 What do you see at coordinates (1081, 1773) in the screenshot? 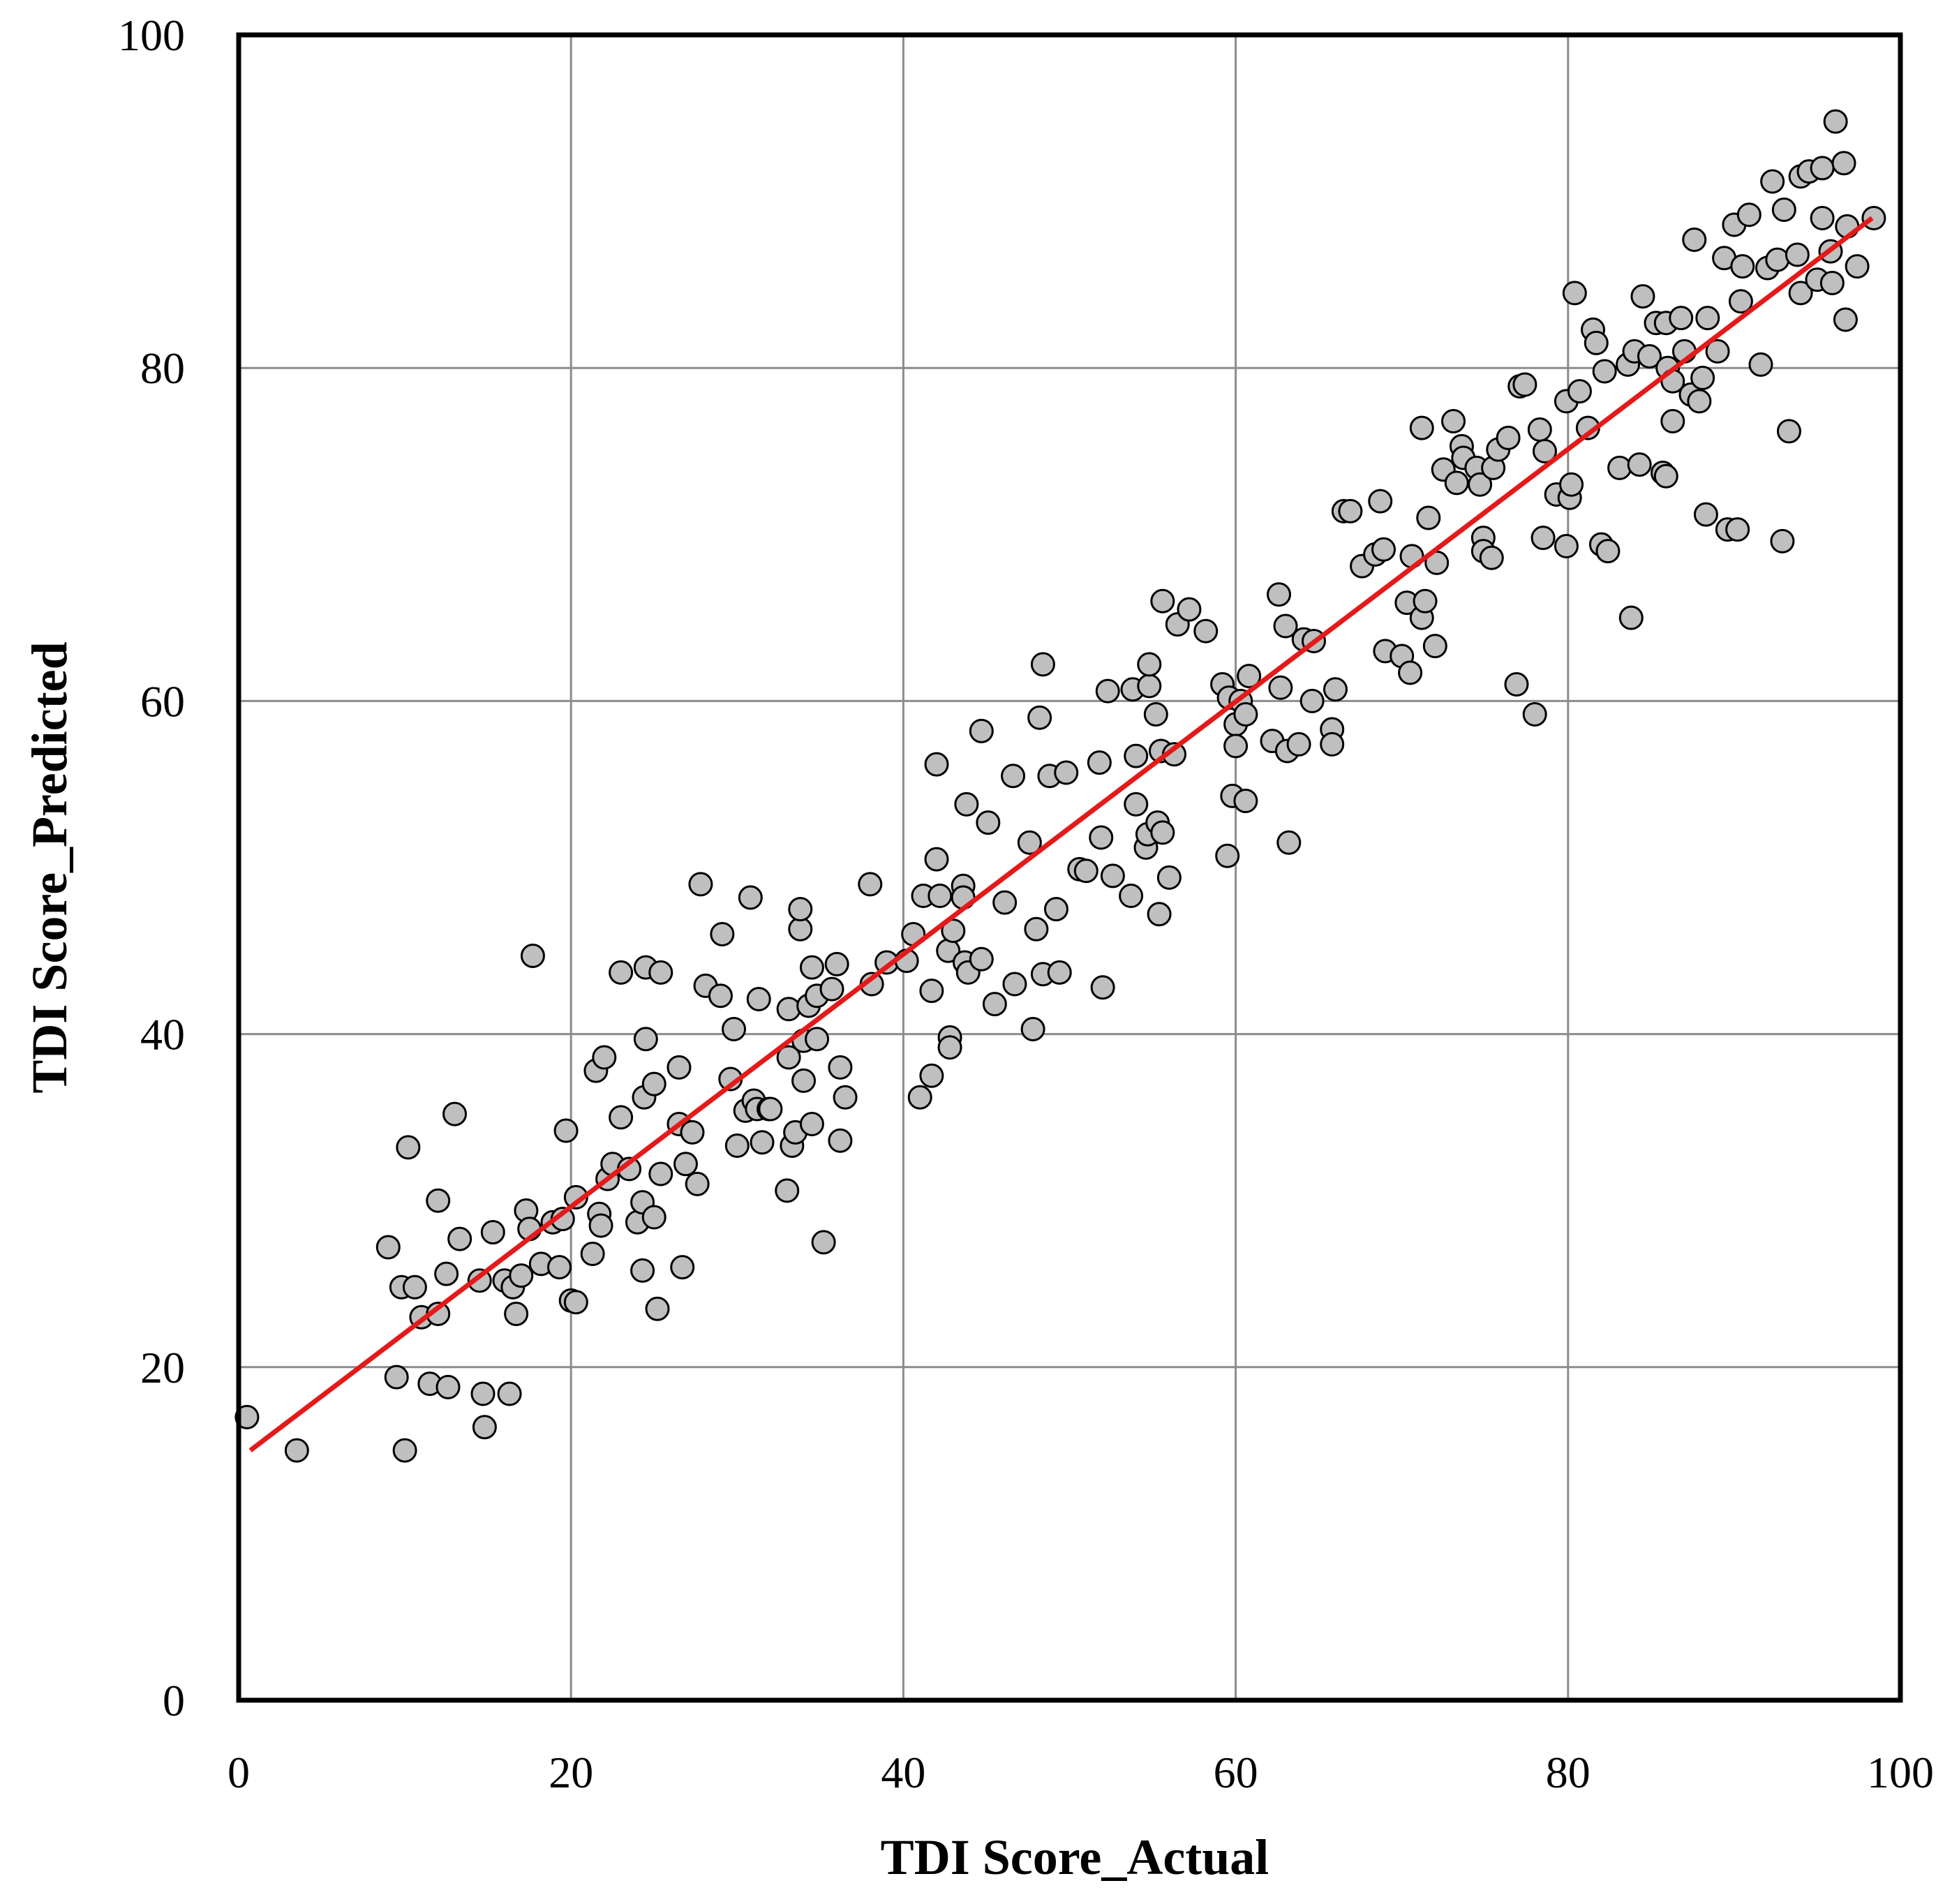
I see `x-tick-labels: 0 20 40 60 80 100` at bounding box center [1081, 1773].